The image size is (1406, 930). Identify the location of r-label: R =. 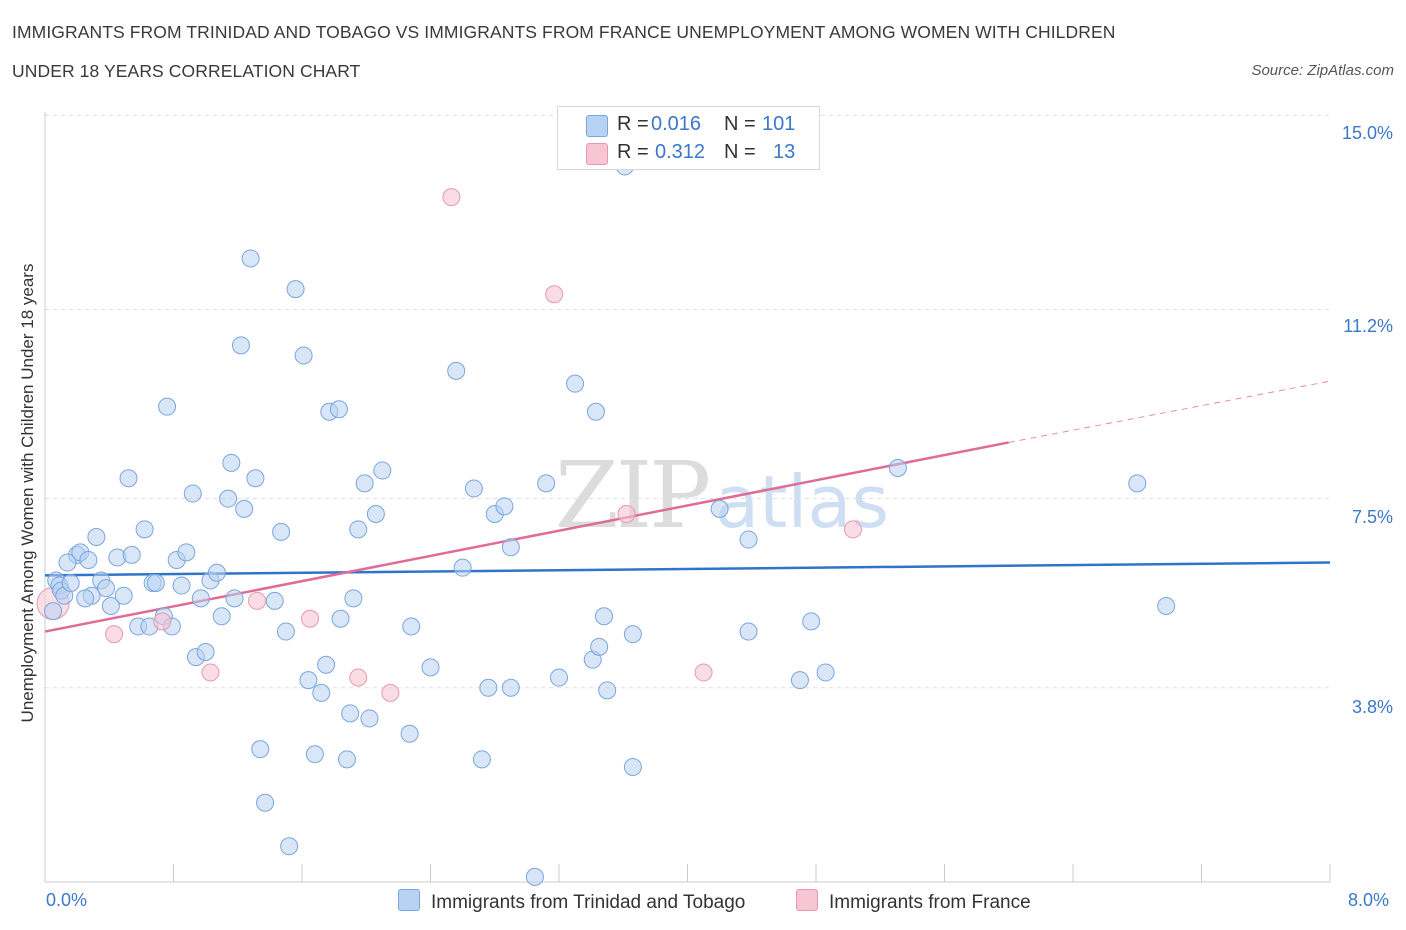
(633, 124).